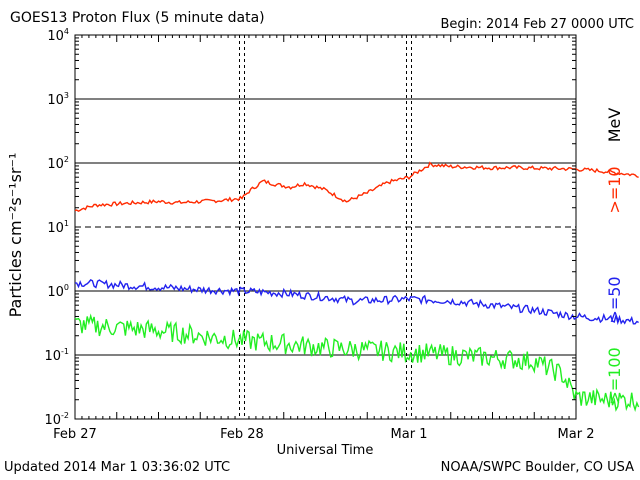 The width and height of the screenshot is (640, 480). I want to click on y-tick-label: 10⁰, so click(58, 291).